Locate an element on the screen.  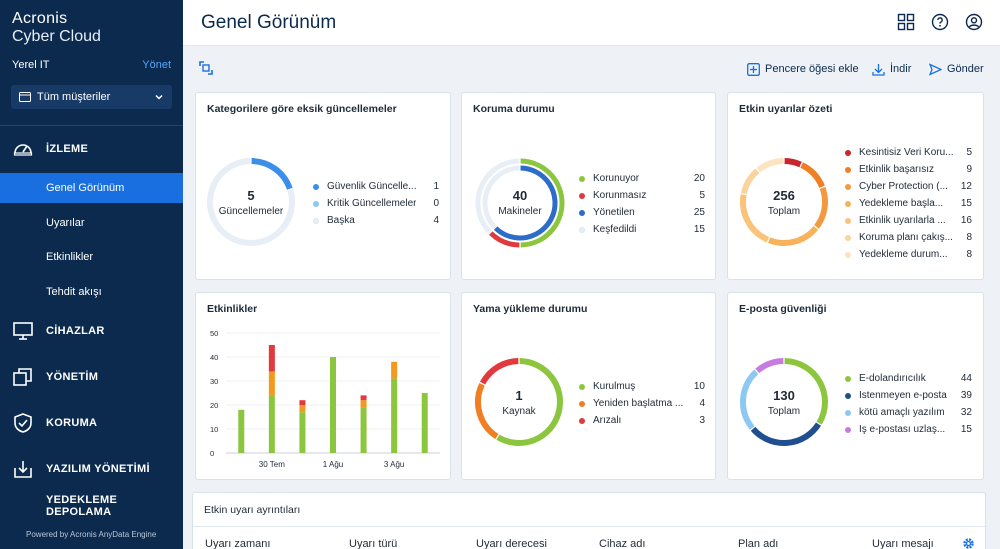
legend-item: Yedekleme başla... 15 is located at coordinates (908, 203).